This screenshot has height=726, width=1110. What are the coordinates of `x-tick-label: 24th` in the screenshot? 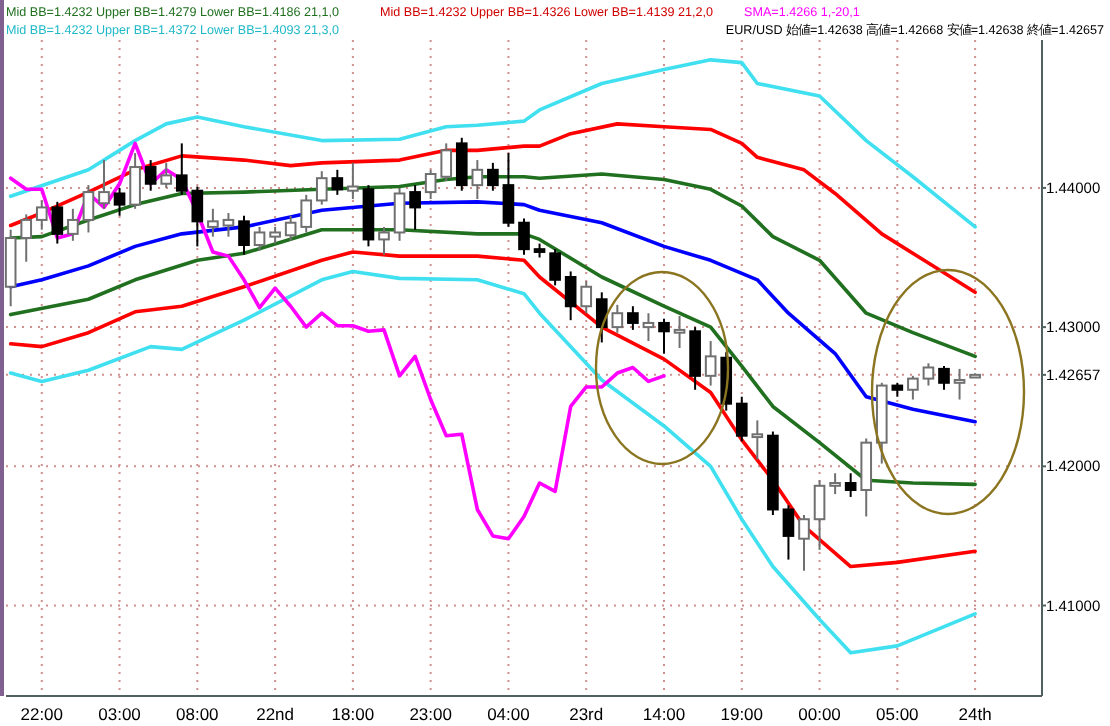 It's located at (975, 714).